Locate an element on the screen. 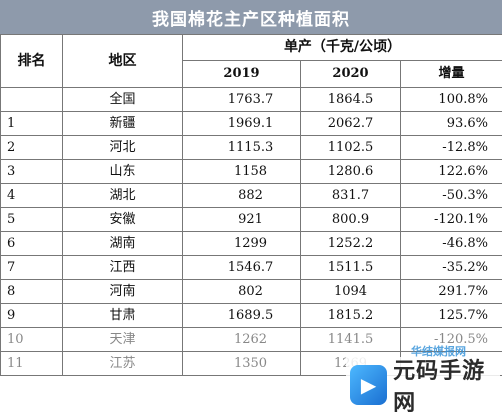 Image resolution: width=502 pixels, height=417 pixels. rank-cell: 10 is located at coordinates (32, 340).